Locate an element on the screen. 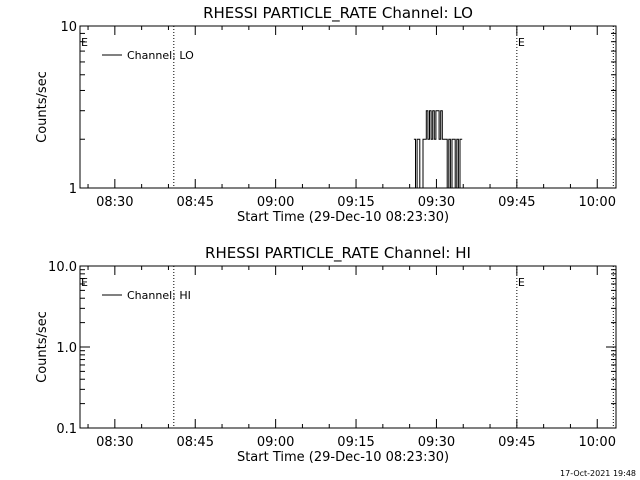 This screenshot has height=480, width=640. y-tick-label: 1.0 is located at coordinates (66, 348).